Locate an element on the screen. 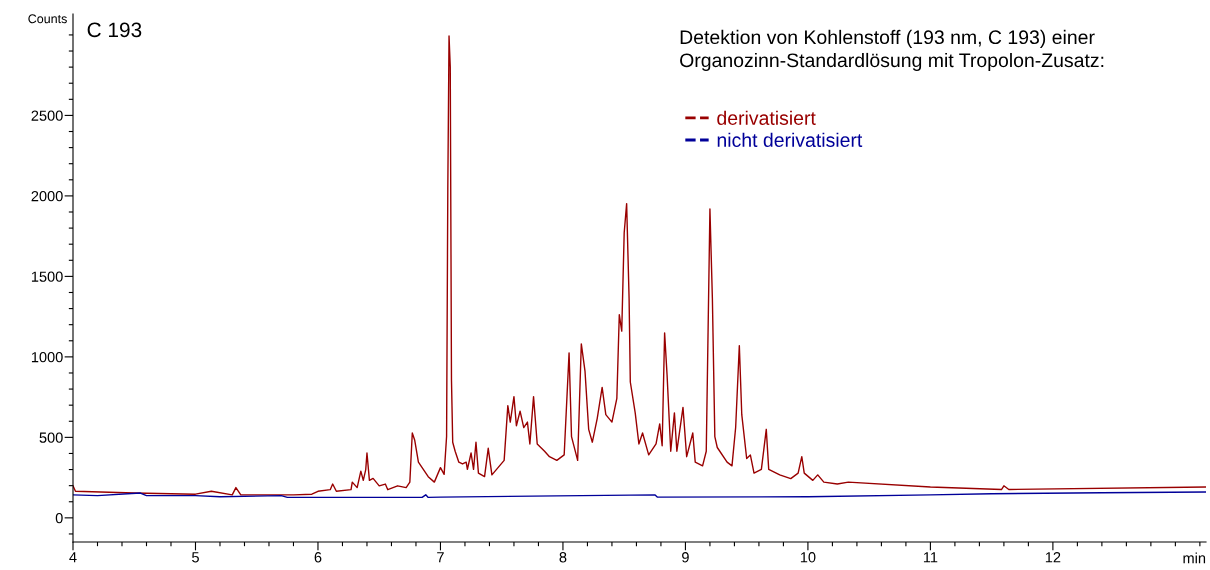  text: Detektion von Kohlenstoff (193 nm, C 193) einer Organozinn-Standardlösung mit Tropolon-Zusatz: is located at coordinates (892, 50).